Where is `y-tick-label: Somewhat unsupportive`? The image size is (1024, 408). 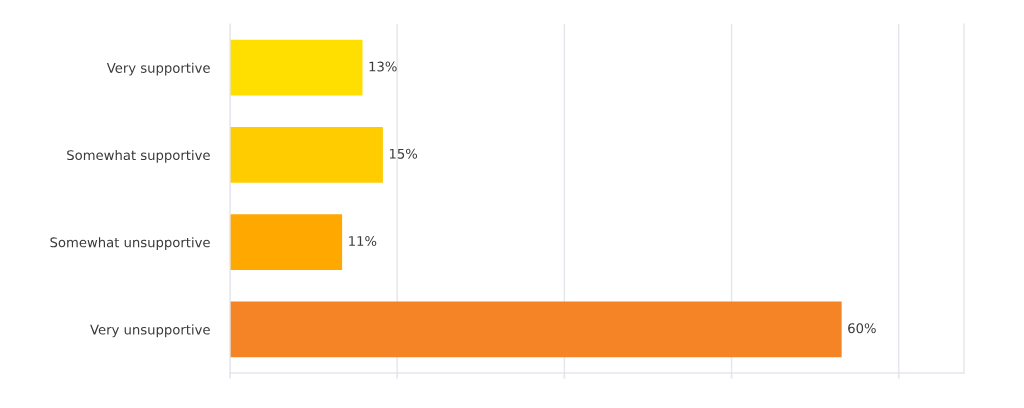
y-tick-label: Somewhat unsupportive is located at coordinates (130, 243).